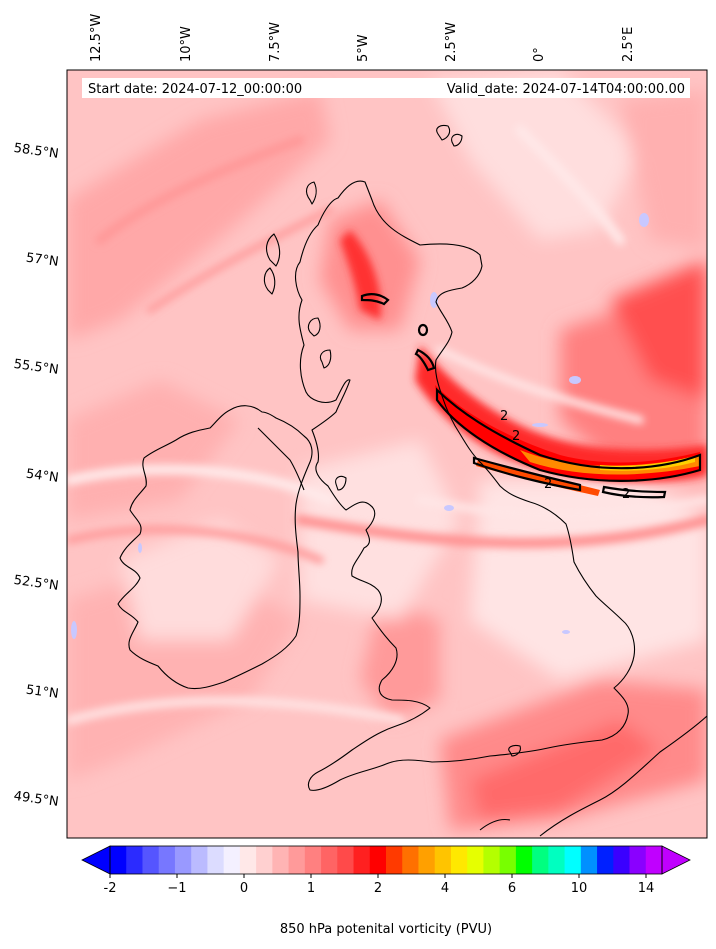 The height and width of the screenshot is (949, 716). I want to click on longitude-labels: 12.5°W 10°W 7.5°W 5°W 2.5°W 0° 2.5°E, so click(362, 38).